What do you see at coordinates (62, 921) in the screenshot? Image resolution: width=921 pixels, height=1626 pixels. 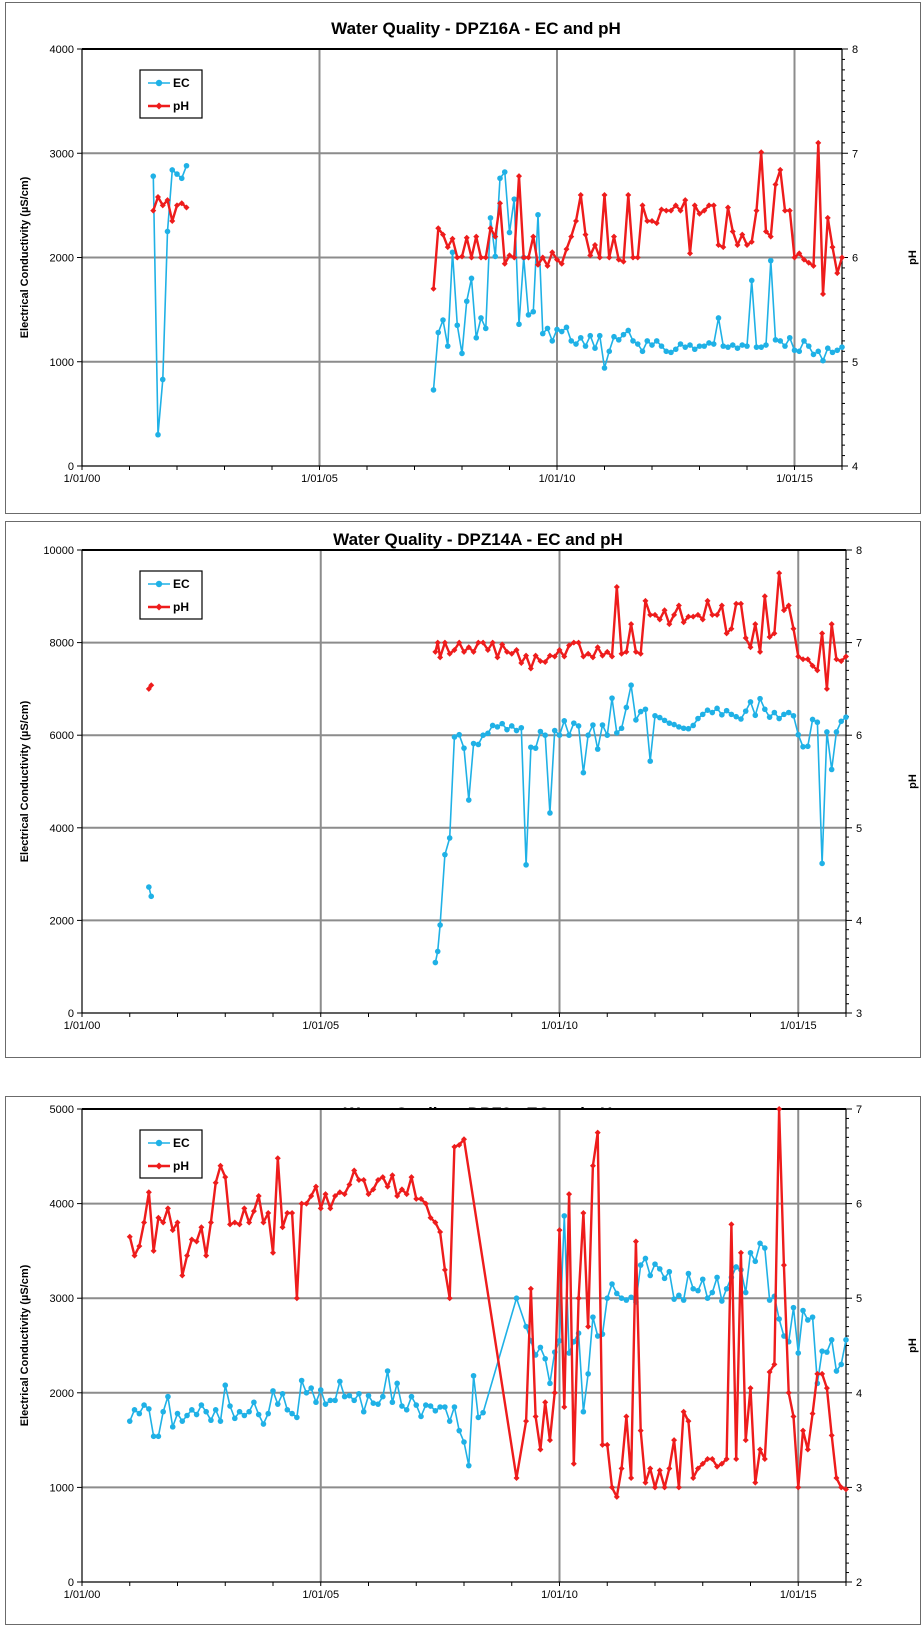 I see `y-tick-label-left: 2000` at bounding box center [62, 921].